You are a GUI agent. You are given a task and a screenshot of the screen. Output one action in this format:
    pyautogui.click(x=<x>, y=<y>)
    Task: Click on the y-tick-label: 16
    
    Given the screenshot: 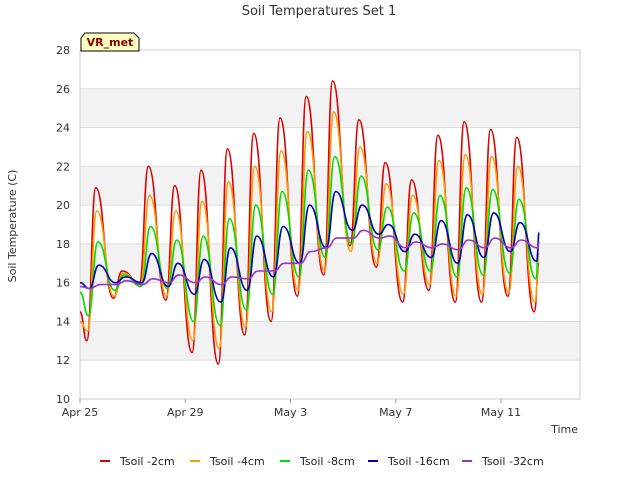 What is the action you would take?
    pyautogui.click(x=63, y=283)
    